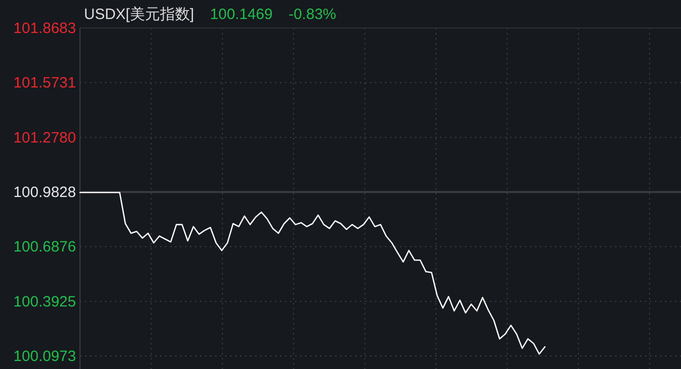 The image size is (681, 369). I want to click on text: 100.1469, so click(241, 14).